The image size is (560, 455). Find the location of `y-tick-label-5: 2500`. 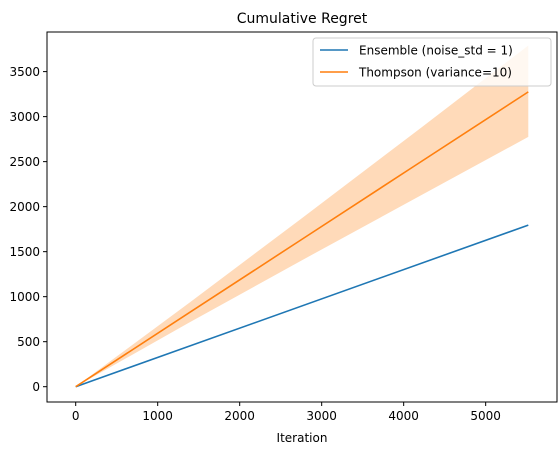

y-tick-label-5: 2500 is located at coordinates (24, 162).